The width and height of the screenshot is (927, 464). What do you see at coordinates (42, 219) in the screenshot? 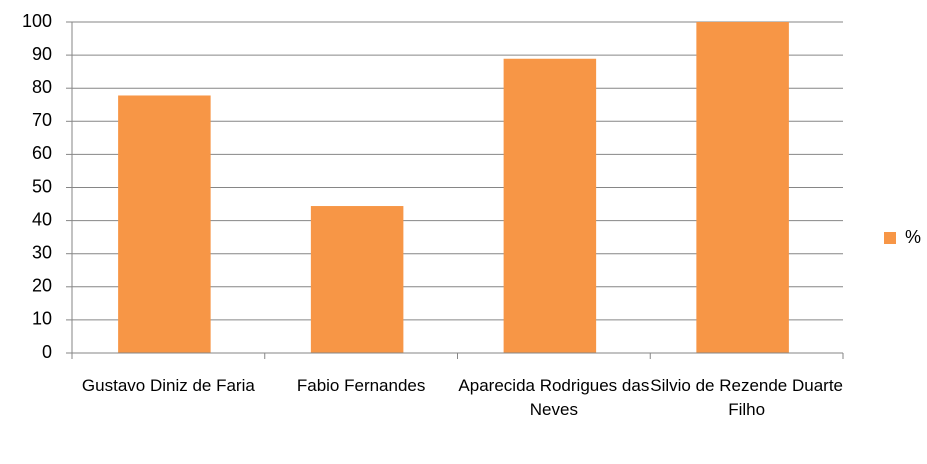
I see `y-tick-label: 40` at bounding box center [42, 219].